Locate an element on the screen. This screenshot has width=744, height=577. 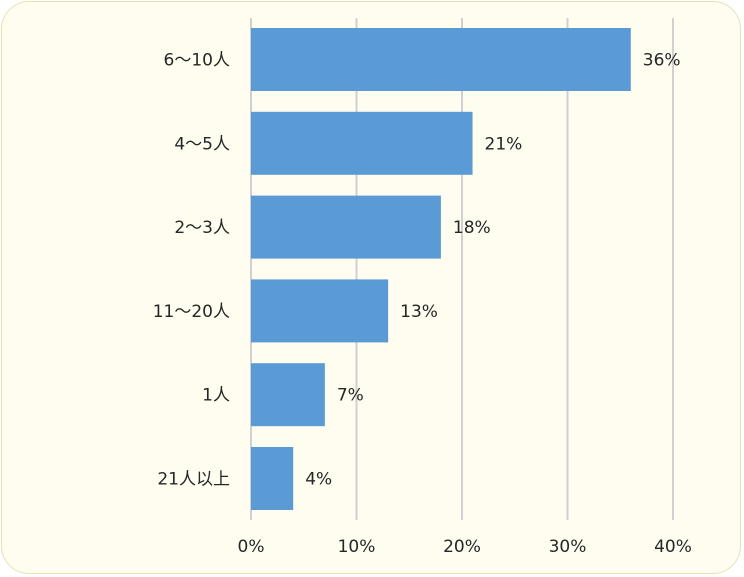
x-tick-label-4: 40% is located at coordinates (673, 547).